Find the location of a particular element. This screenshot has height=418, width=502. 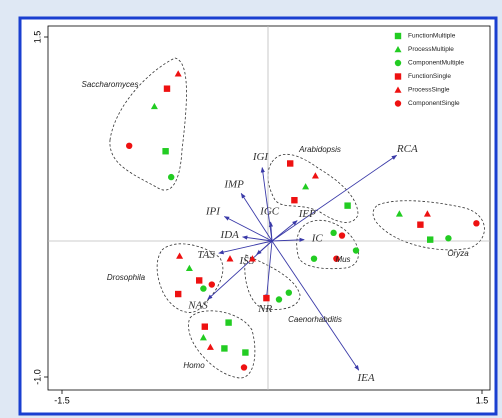

vector-label: IC is located at coordinates (317, 239).